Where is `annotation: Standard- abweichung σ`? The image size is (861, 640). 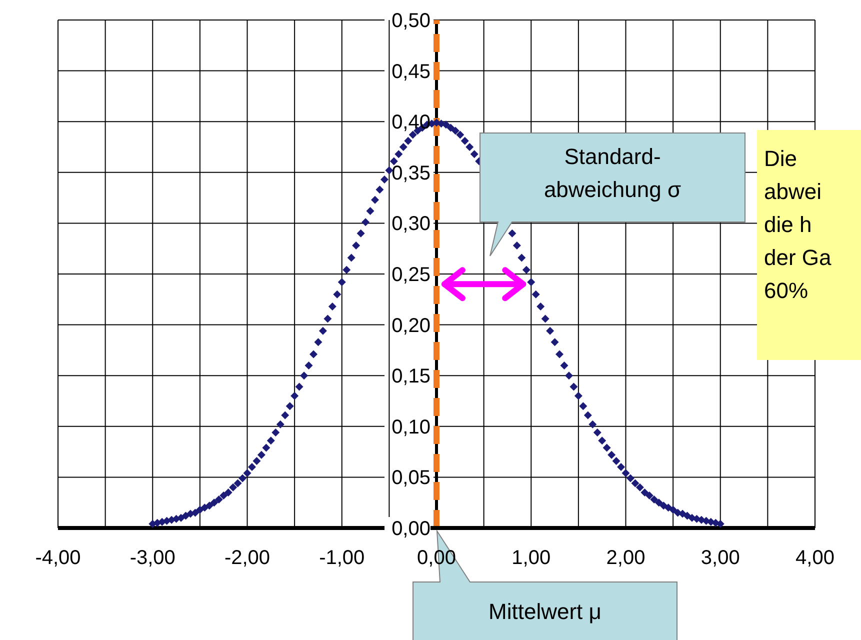 annotation: Standard- abweichung σ is located at coordinates (612, 173).